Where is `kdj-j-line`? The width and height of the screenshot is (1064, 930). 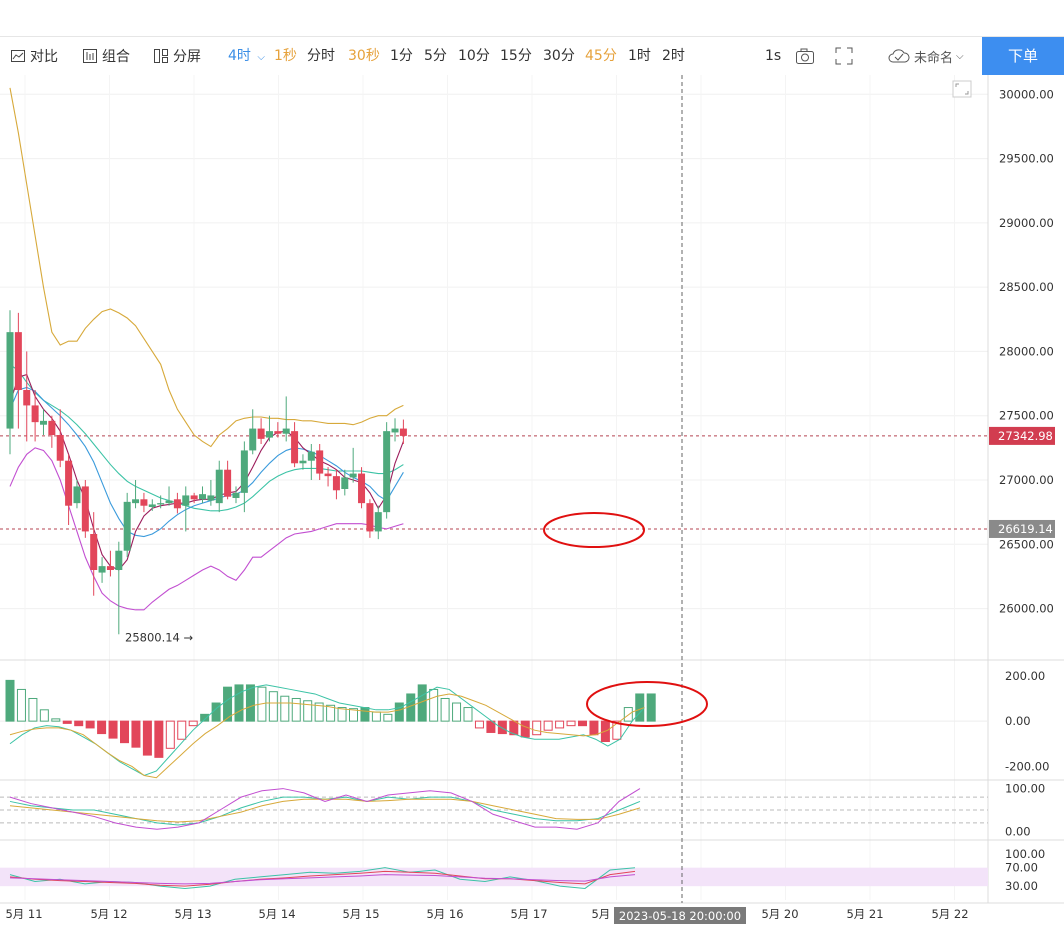
kdj-j-line is located at coordinates (325, 809).